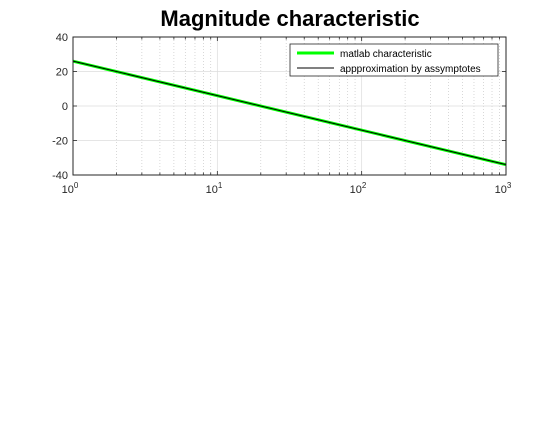 The width and height of the screenshot is (560, 425). Describe the element at coordinates (60, 176) in the screenshot. I see `y-tick-label: -40` at that location.